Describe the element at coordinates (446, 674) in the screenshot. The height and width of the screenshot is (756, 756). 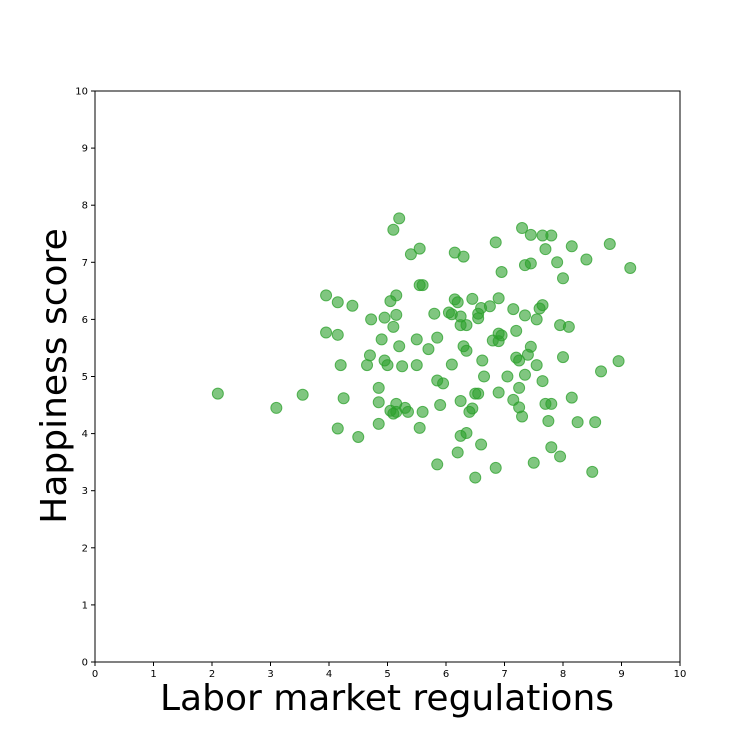
I see `x-tick-label: 6` at that location.